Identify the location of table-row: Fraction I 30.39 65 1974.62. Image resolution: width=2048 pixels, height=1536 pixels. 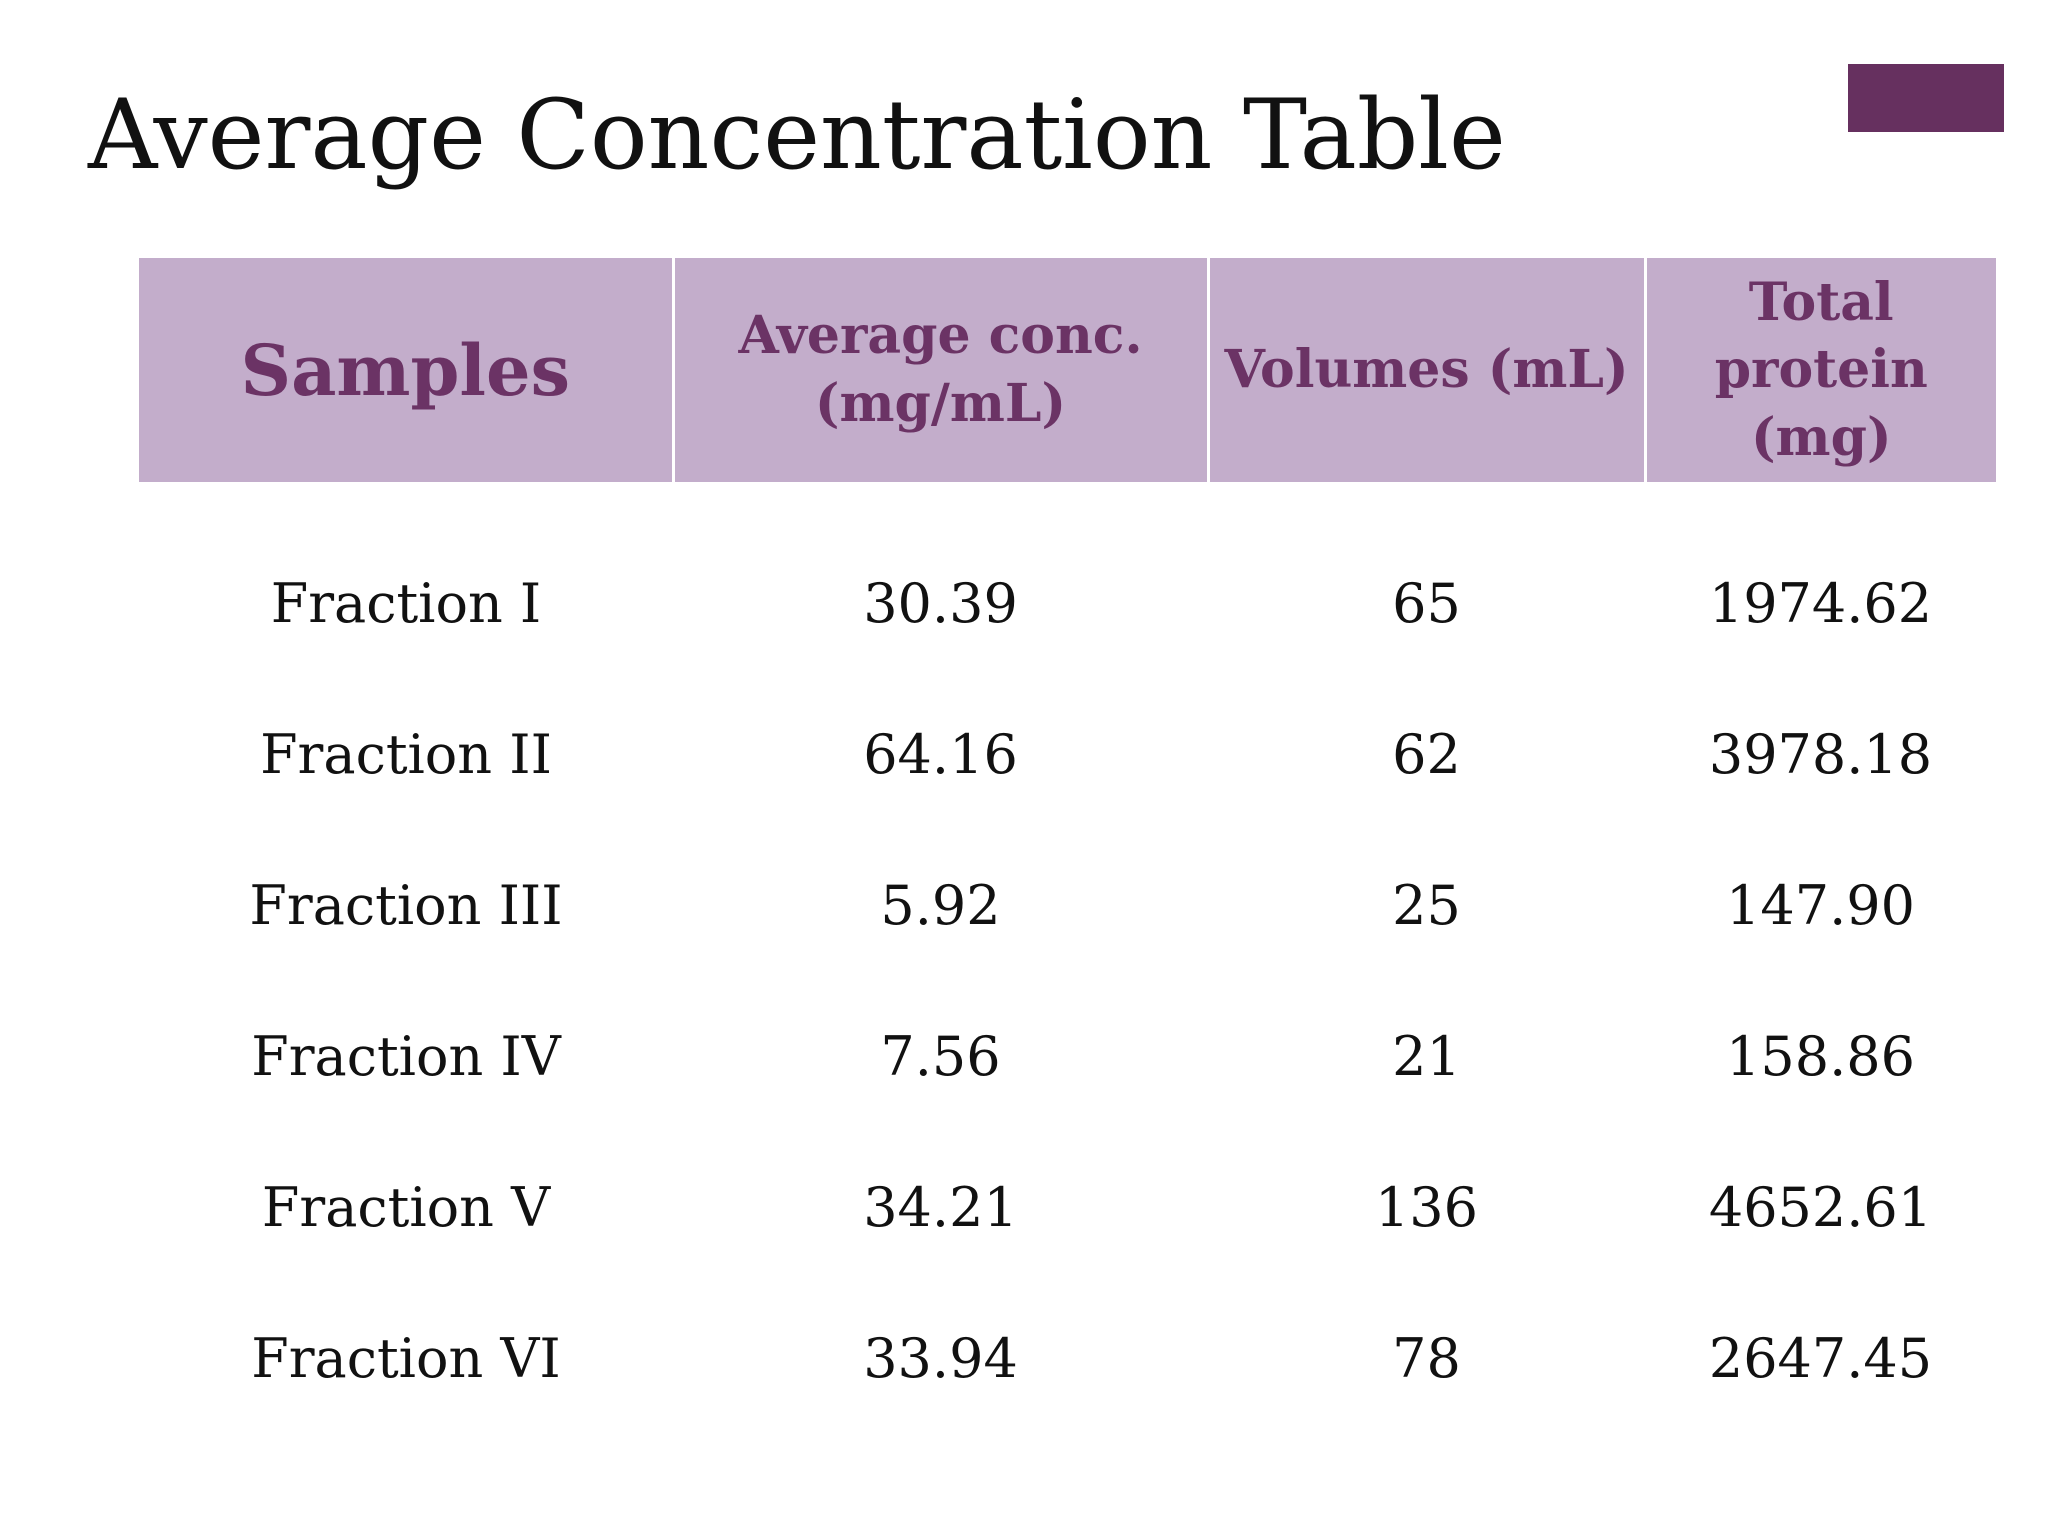
(1067, 603).